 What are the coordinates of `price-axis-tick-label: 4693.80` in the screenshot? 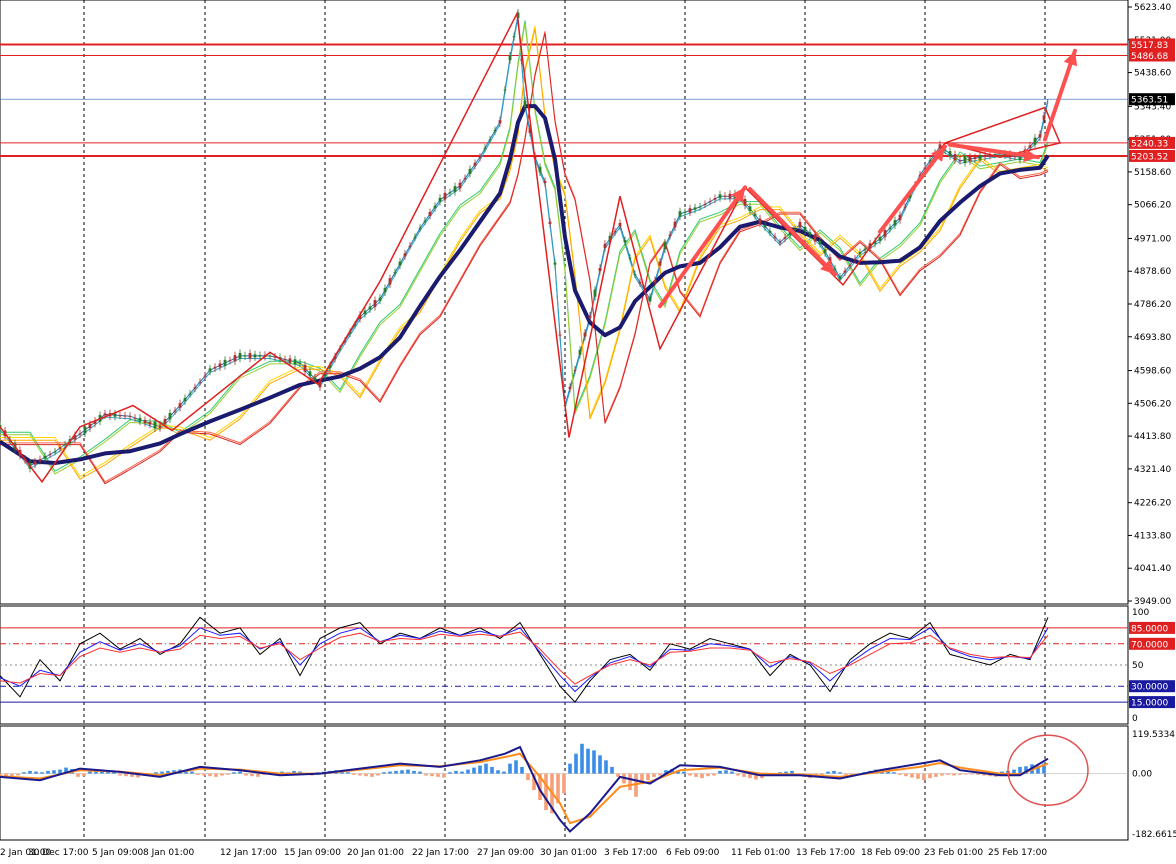 It's located at (1152, 338).